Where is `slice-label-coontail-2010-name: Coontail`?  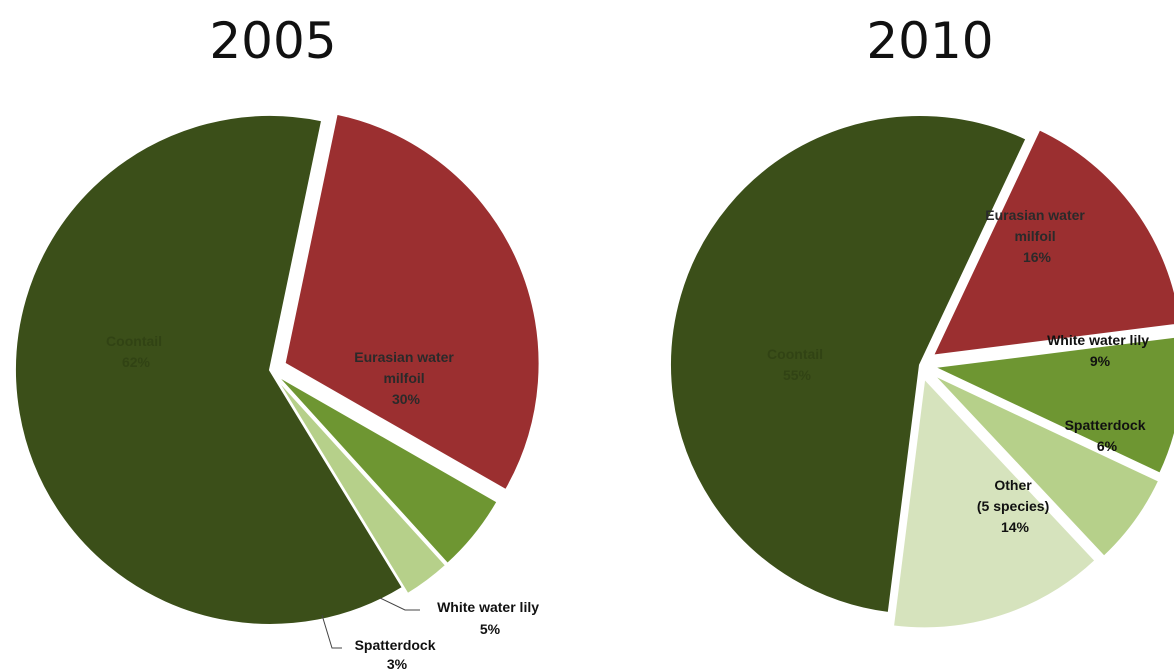 slice-label-coontail-2010-name: Coontail is located at coordinates (795, 354).